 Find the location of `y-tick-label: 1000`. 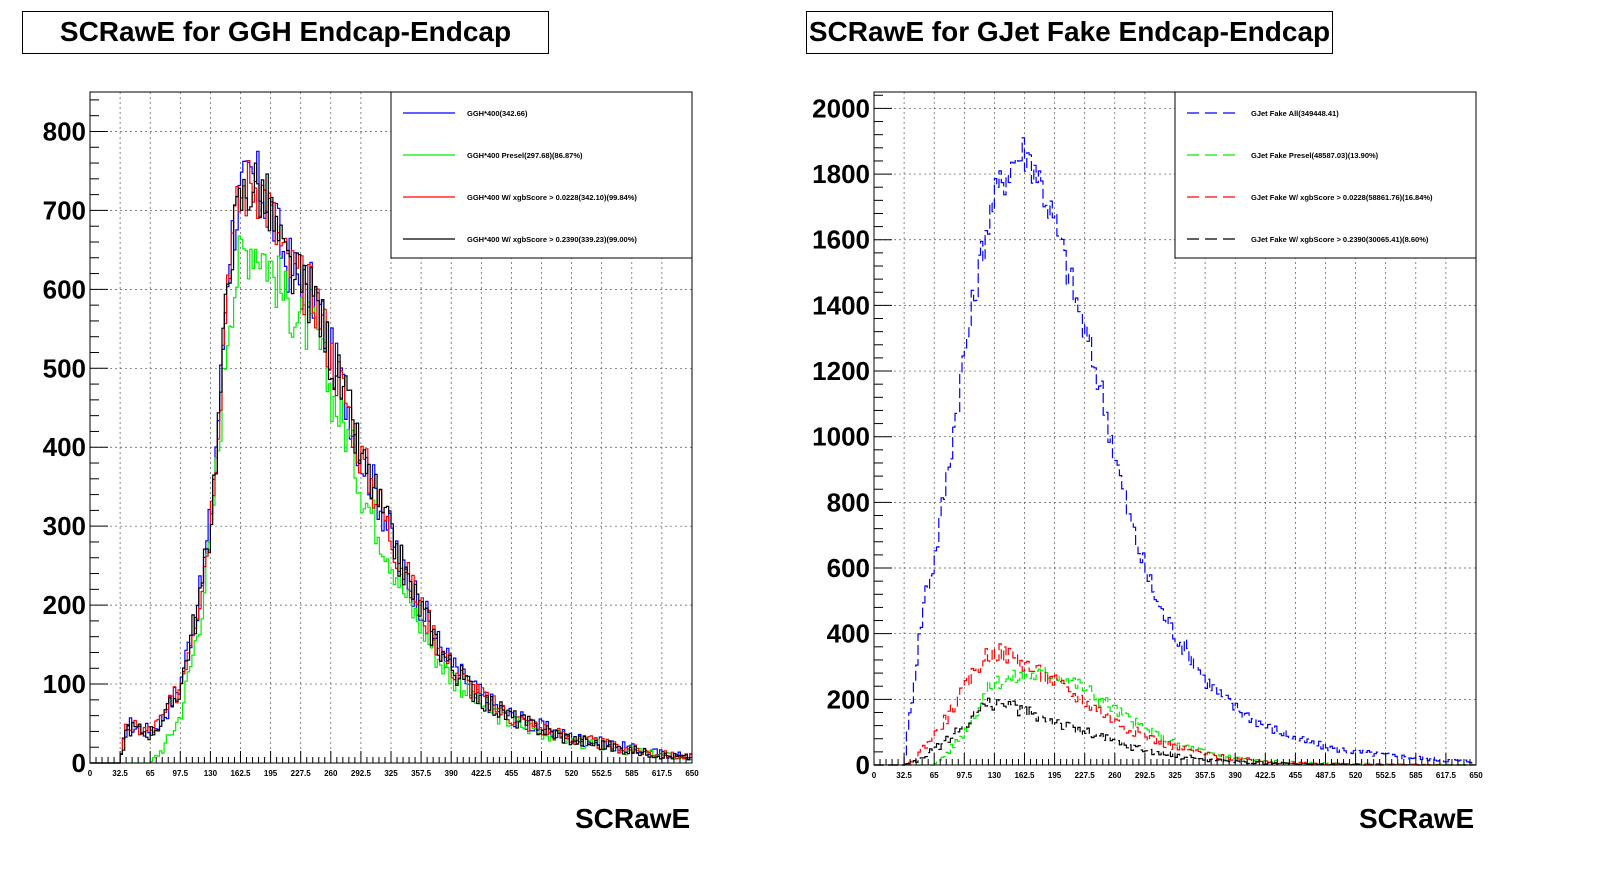

y-tick-label: 1000 is located at coordinates (841, 437).